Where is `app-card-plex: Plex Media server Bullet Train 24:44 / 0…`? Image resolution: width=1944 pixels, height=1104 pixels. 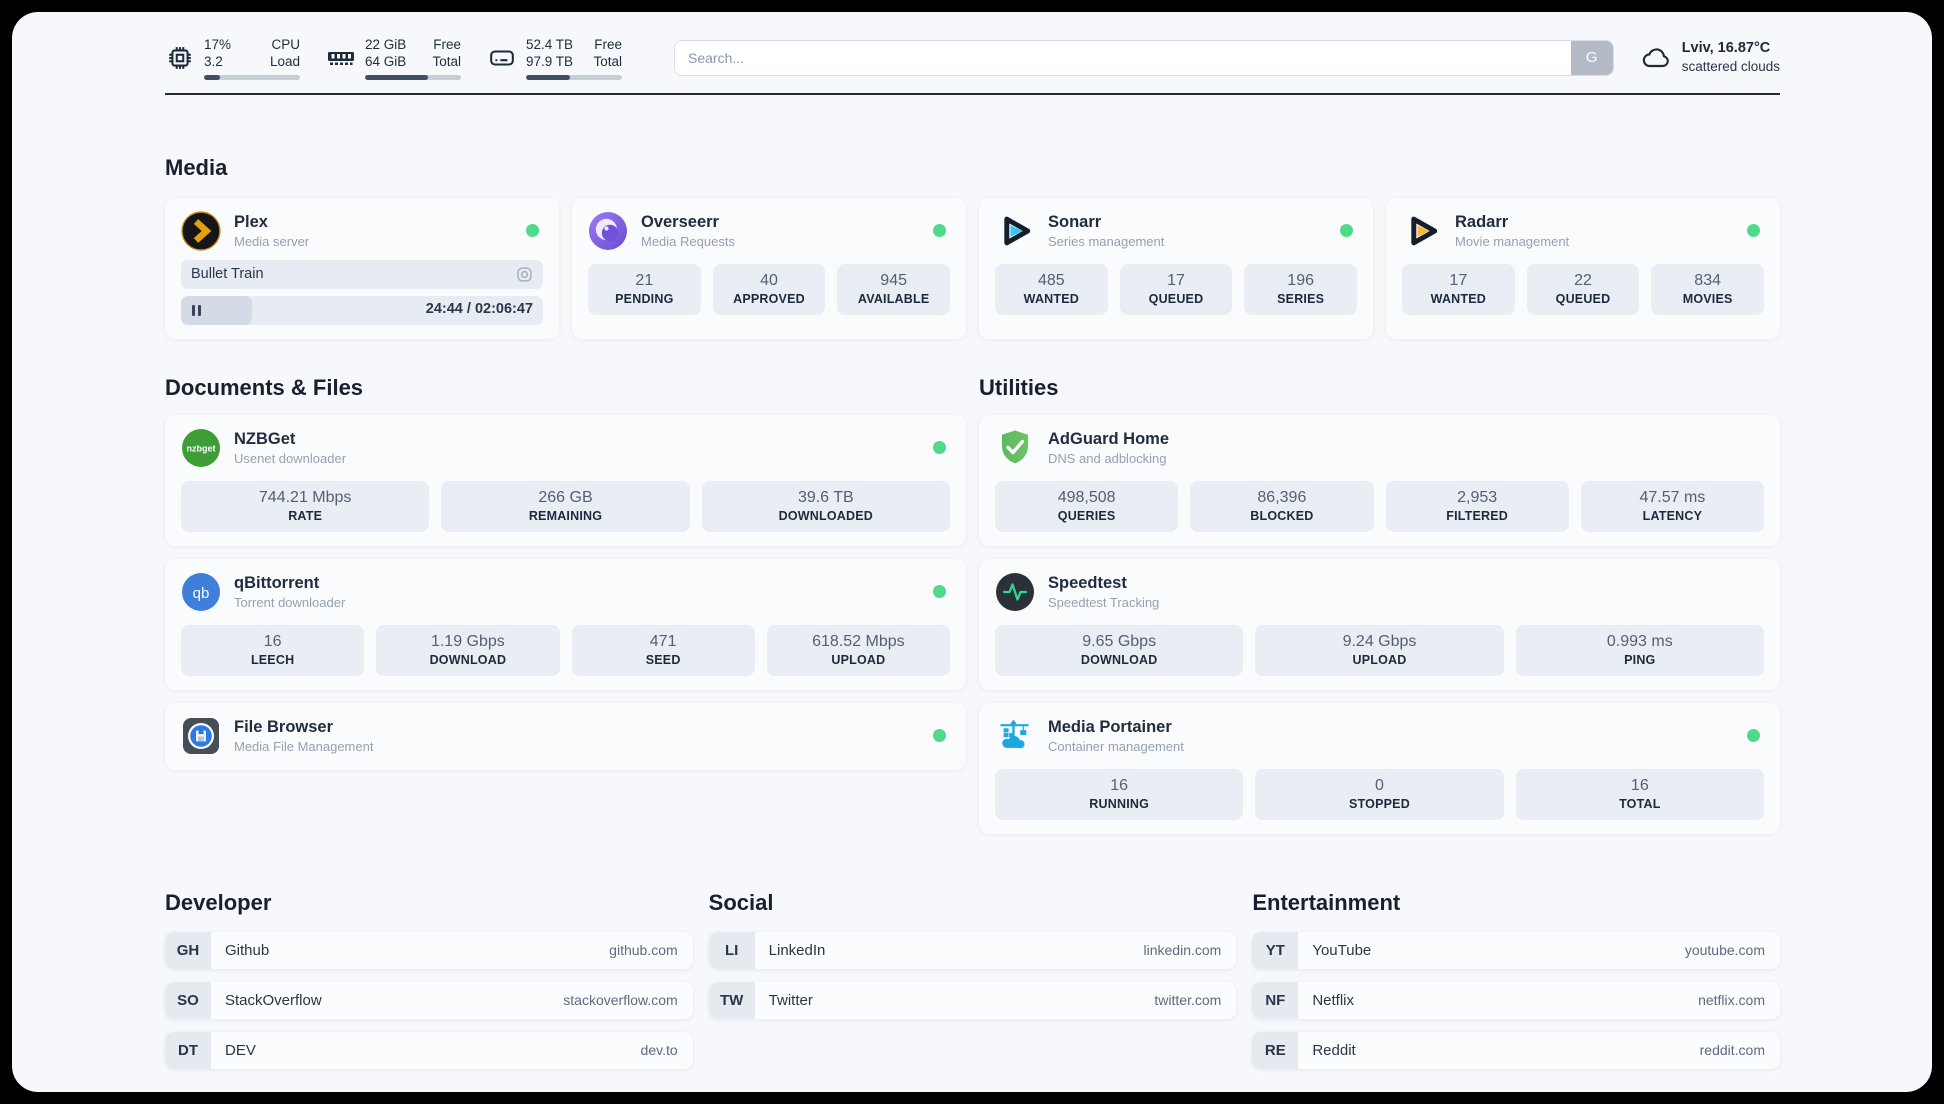
app-card-plex: Plex Media server Bullet Train 24:44 / 0… is located at coordinates (362, 268).